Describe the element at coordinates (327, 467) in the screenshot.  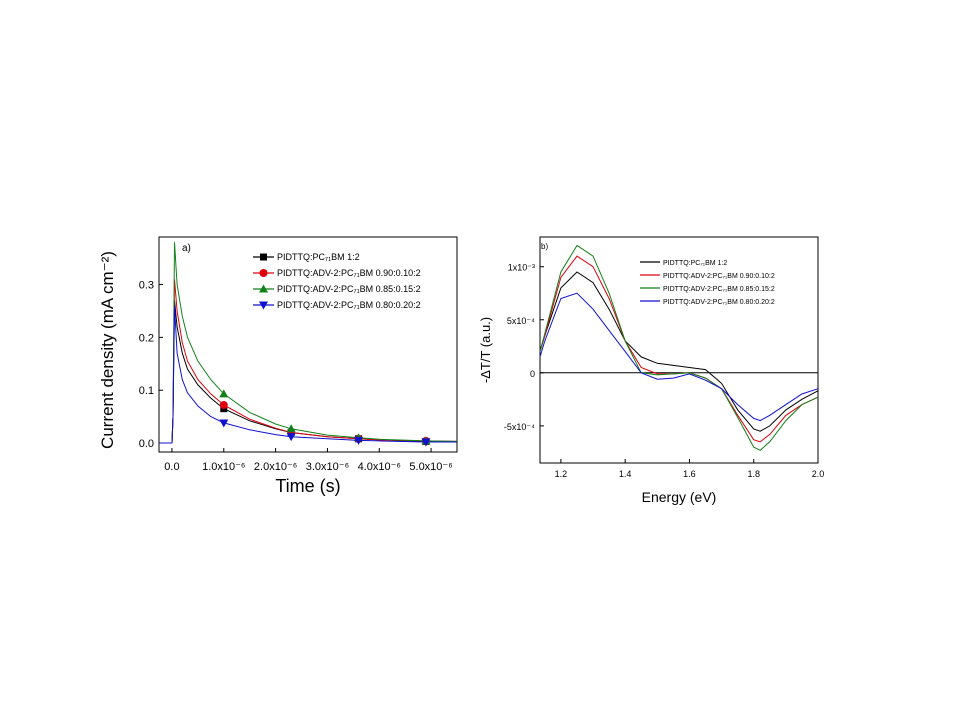
I see `x-tick-label: 3.0x10⁻⁶` at that location.